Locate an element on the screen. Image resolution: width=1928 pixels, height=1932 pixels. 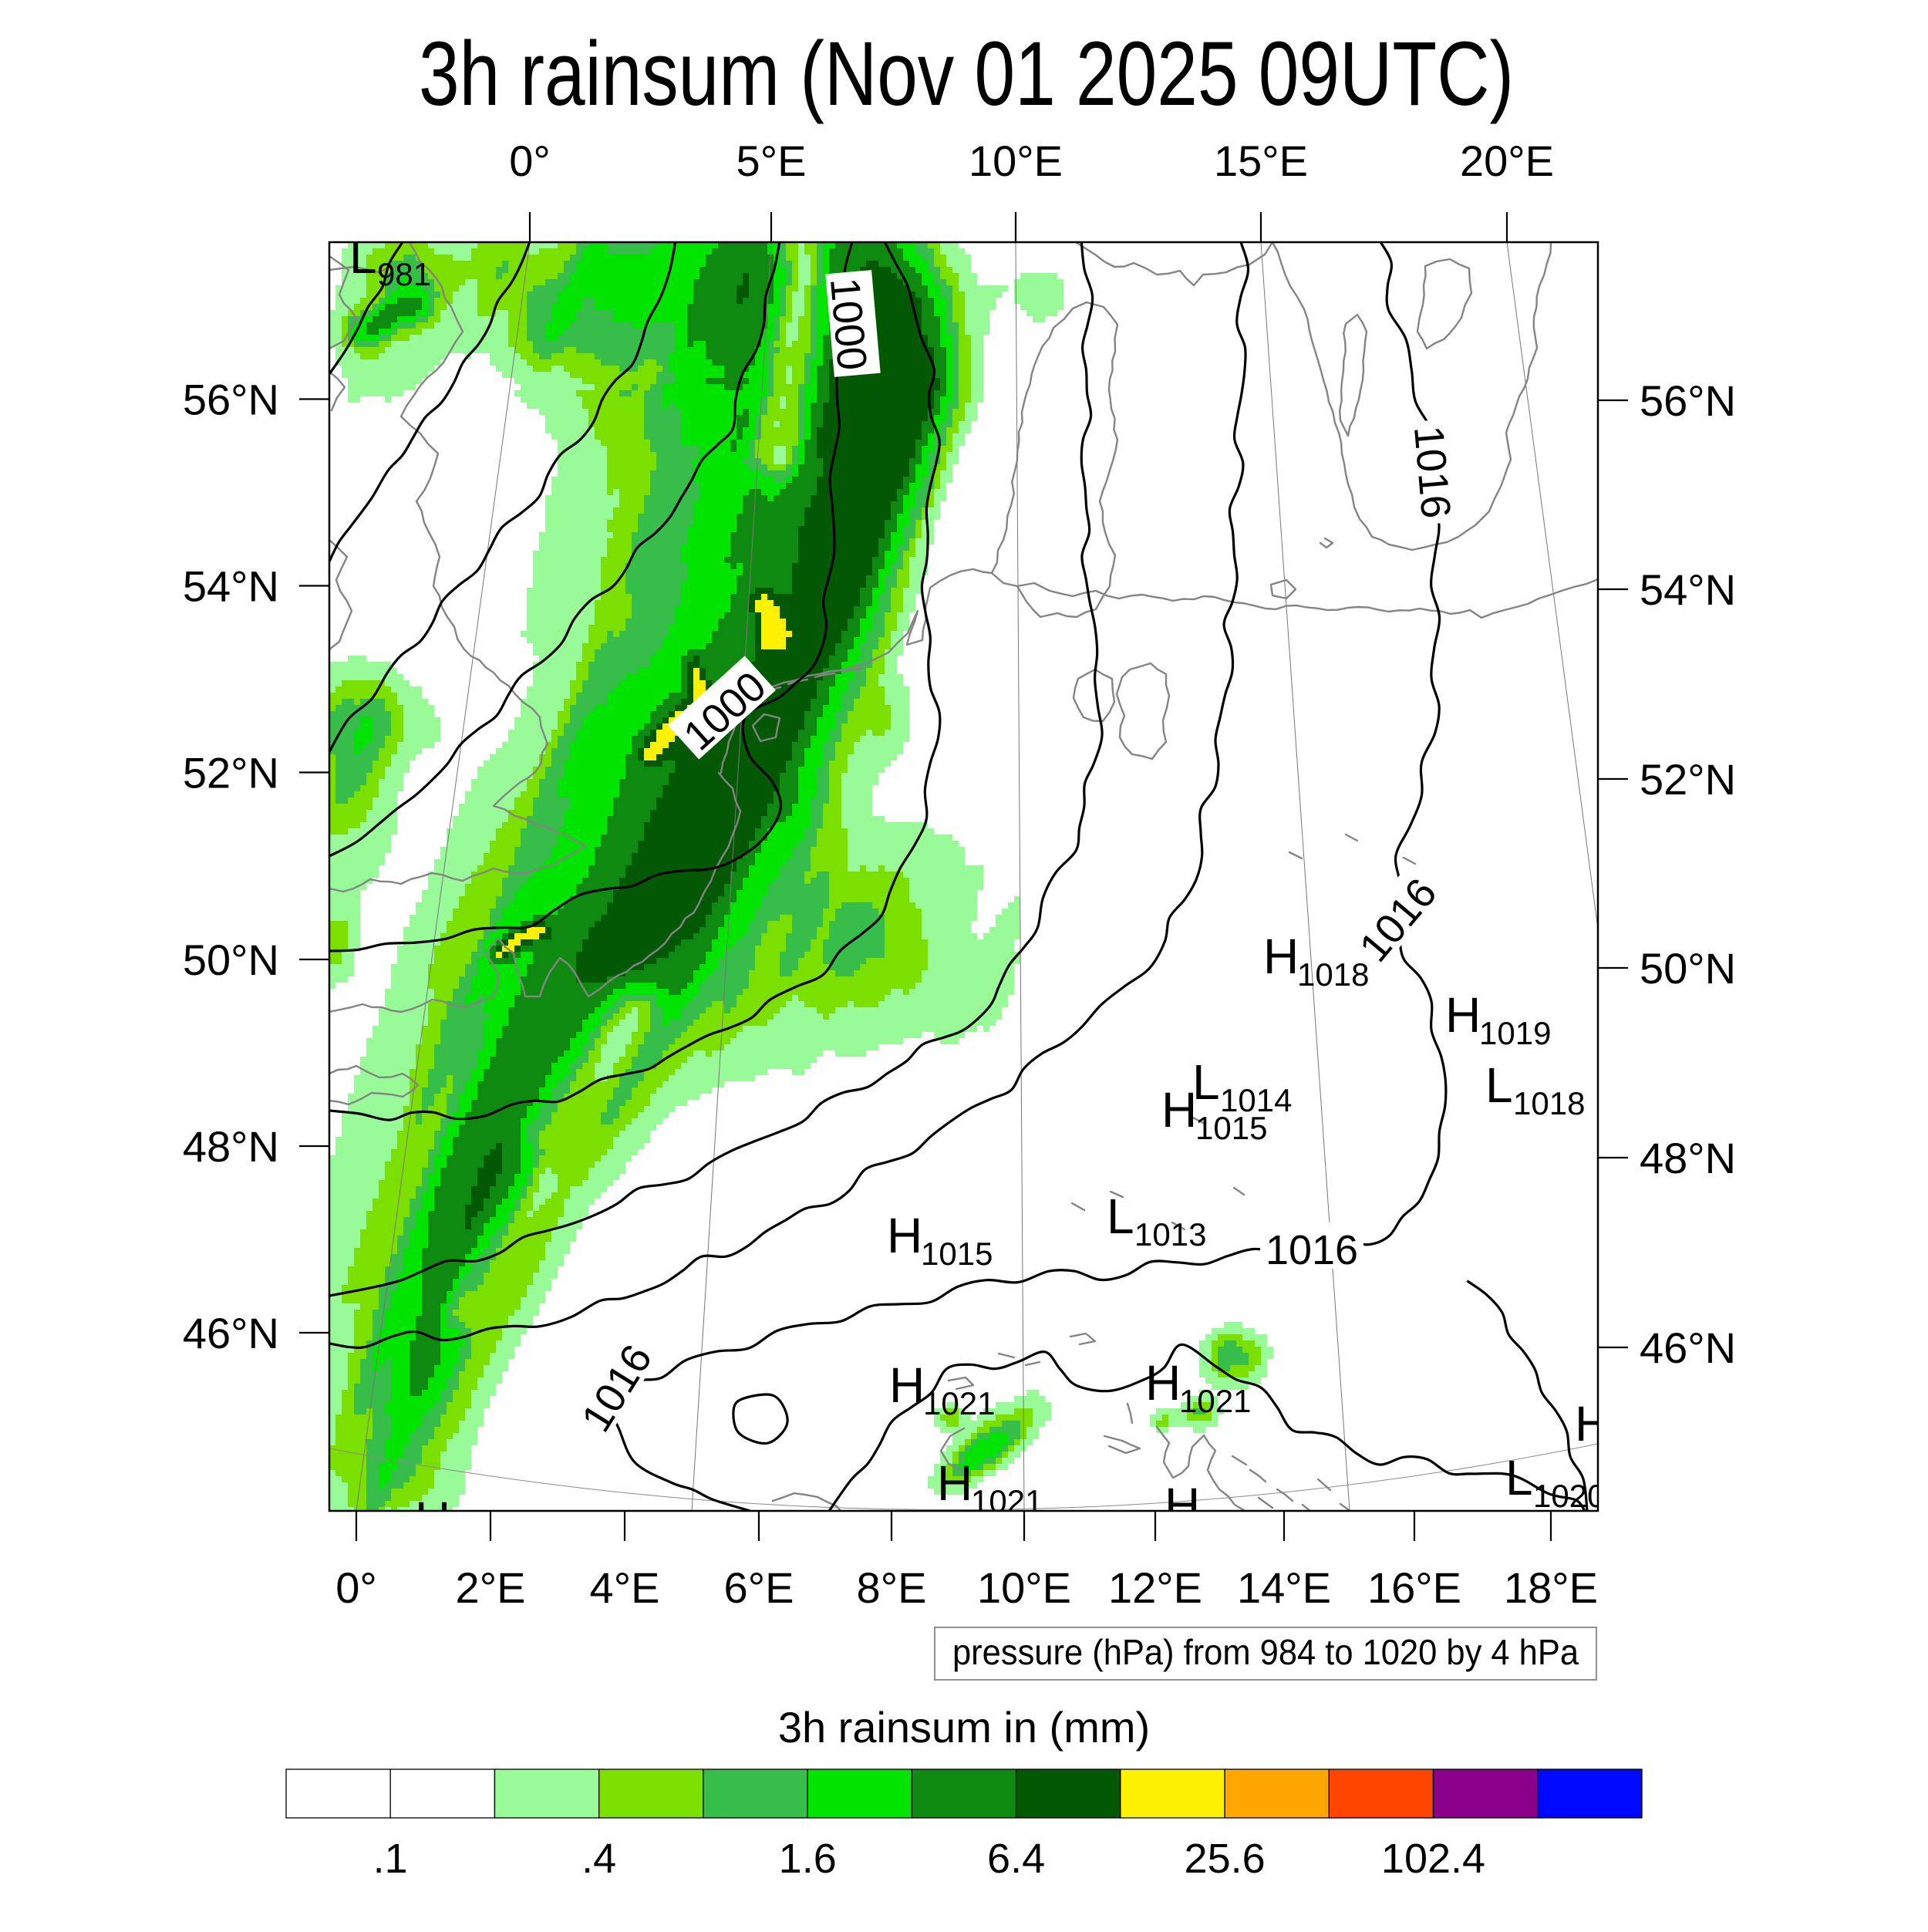
svg-text: 3h rainsum (Nov 01 2025 09UTC) is located at coordinates (967, 74).